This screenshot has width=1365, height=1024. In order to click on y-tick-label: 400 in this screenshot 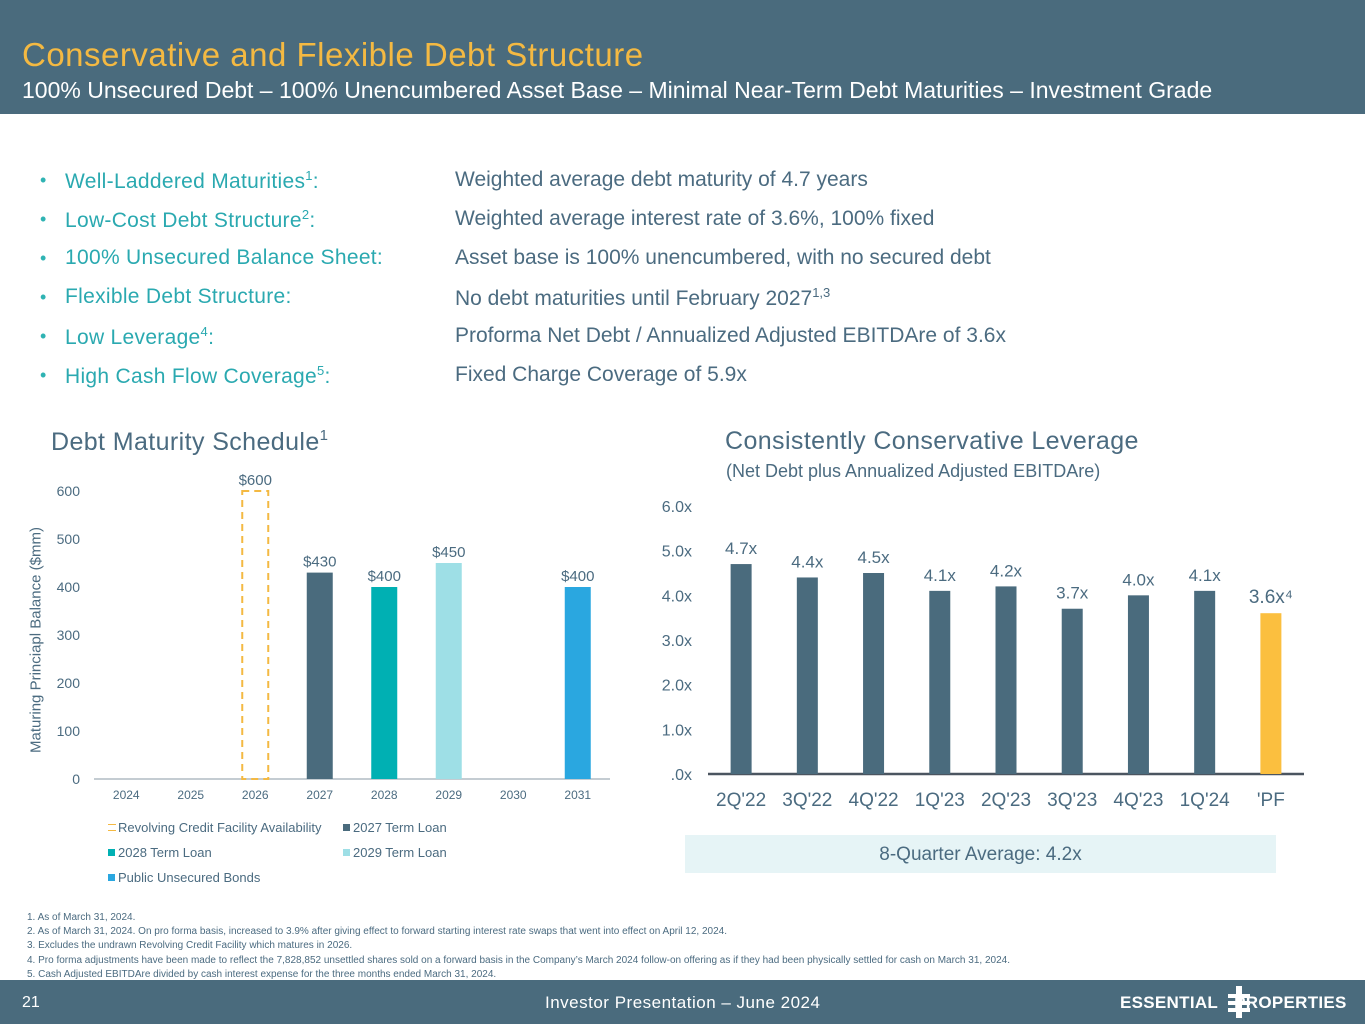, I will do `click(69, 587)`.